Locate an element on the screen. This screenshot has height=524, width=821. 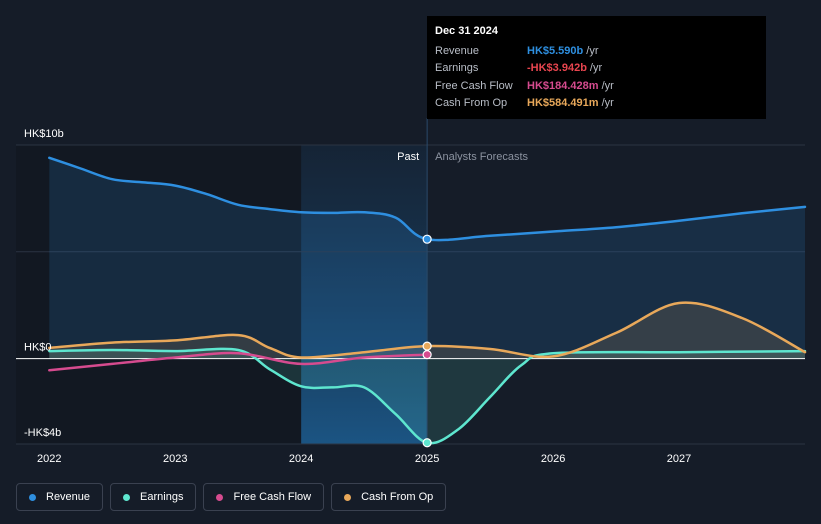
tooltip-row-free-cash-flow: Free Cash Flow HK$184.428m /yr is located at coordinates (596, 86).